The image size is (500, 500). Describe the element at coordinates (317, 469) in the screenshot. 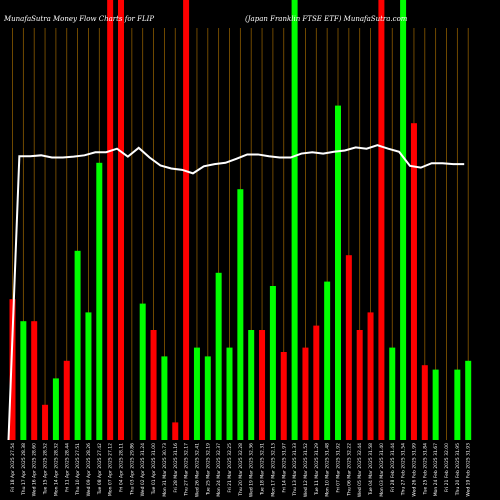

I see `date-label: Tue 11 Mar 2025 31.29` at that location.